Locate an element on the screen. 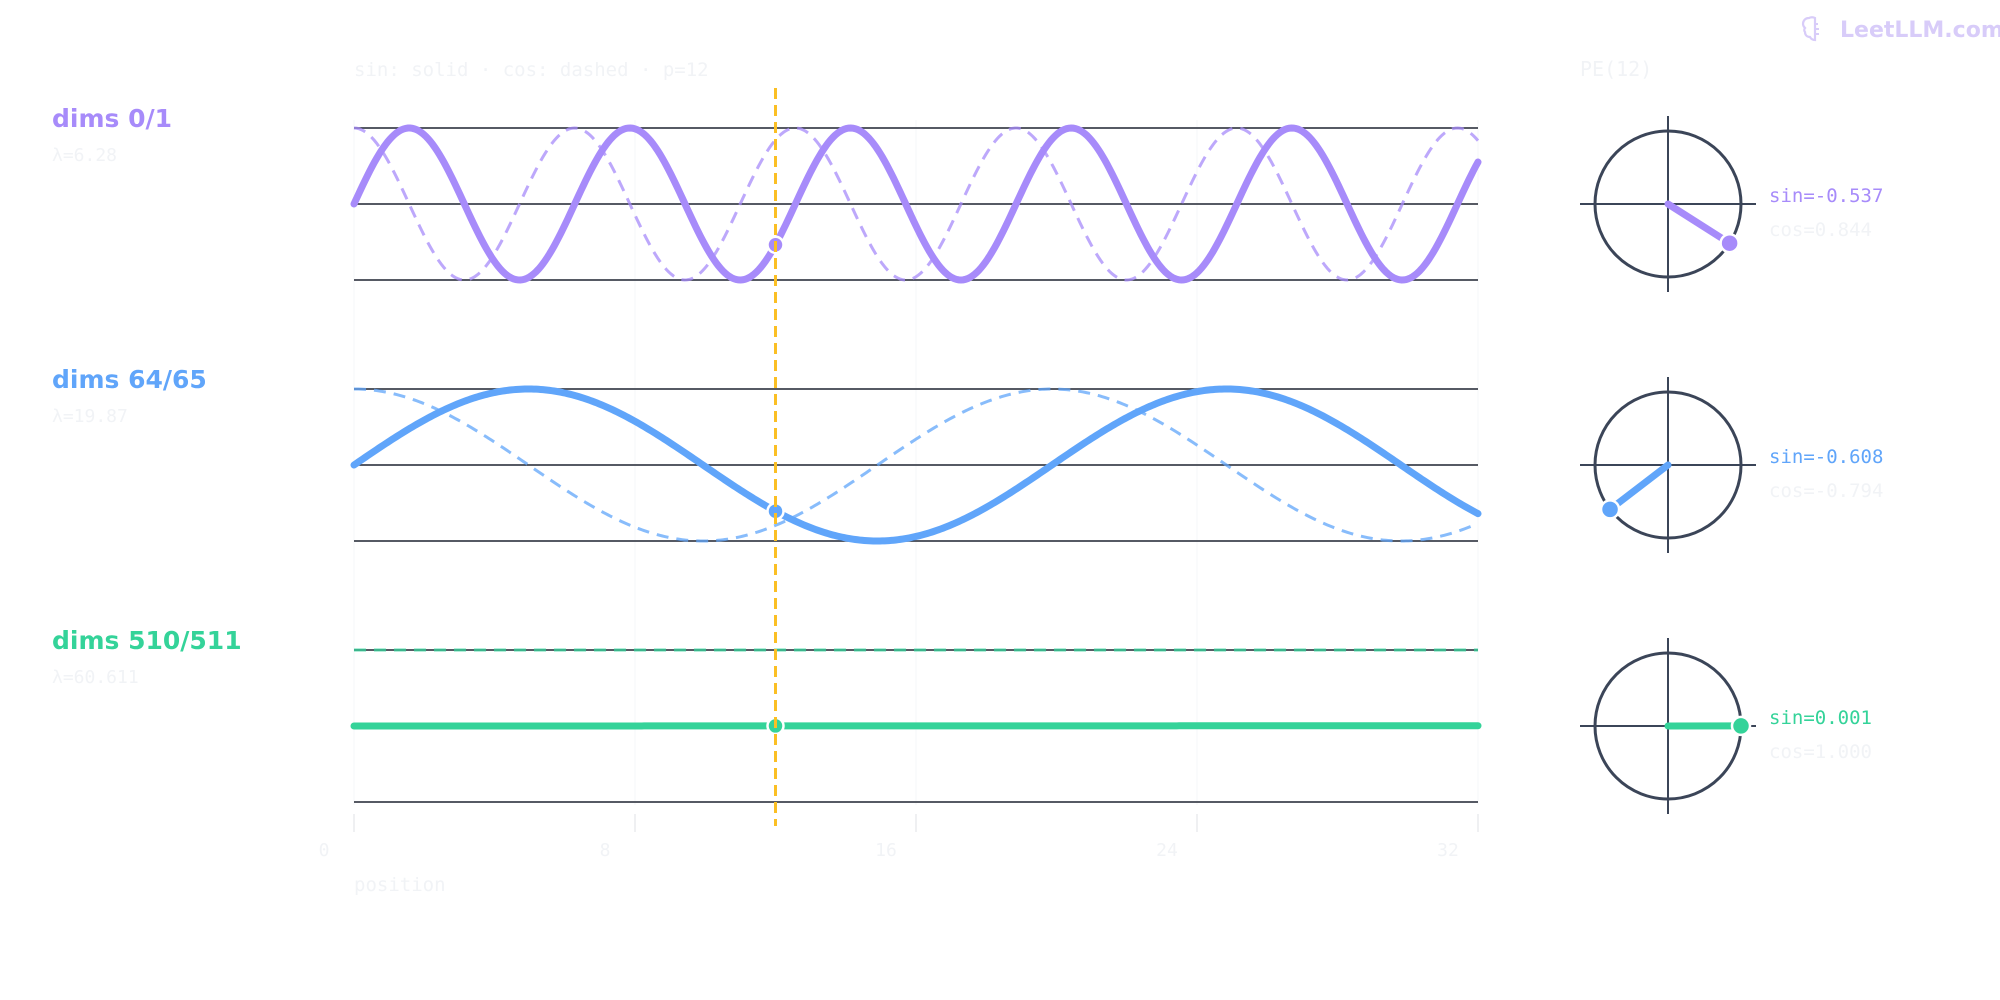  unit-circle-1: sin=-0.608 cos=-0.794 is located at coordinates (1731, 465).